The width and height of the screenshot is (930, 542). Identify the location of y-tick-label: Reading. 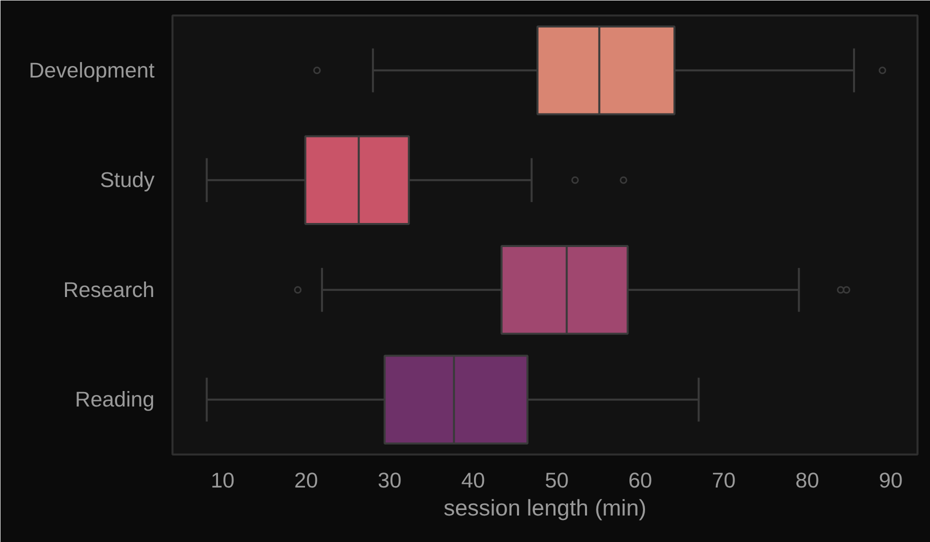
(115, 400).